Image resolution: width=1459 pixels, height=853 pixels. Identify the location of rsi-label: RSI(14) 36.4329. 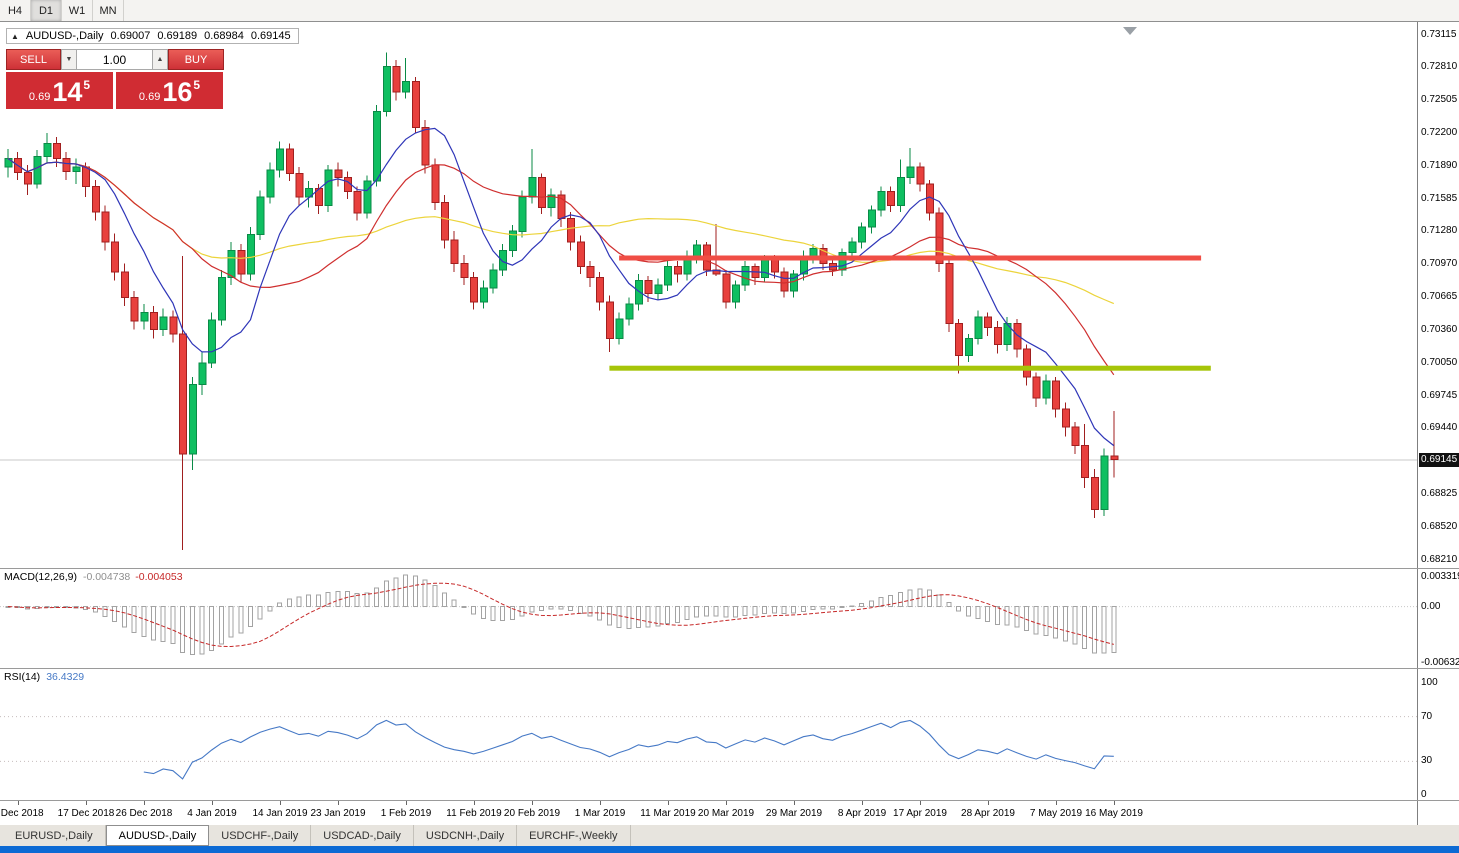
(44, 677).